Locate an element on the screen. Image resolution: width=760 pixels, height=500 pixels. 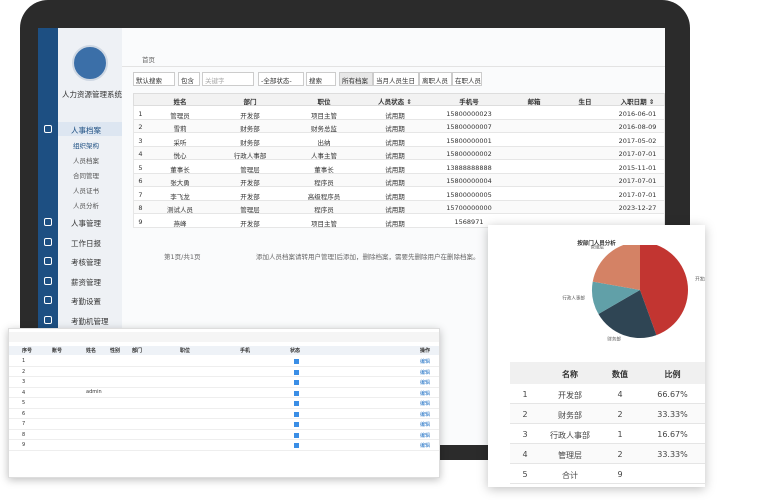
table-cell: 财务总监 is located at coordinates (324, 129).